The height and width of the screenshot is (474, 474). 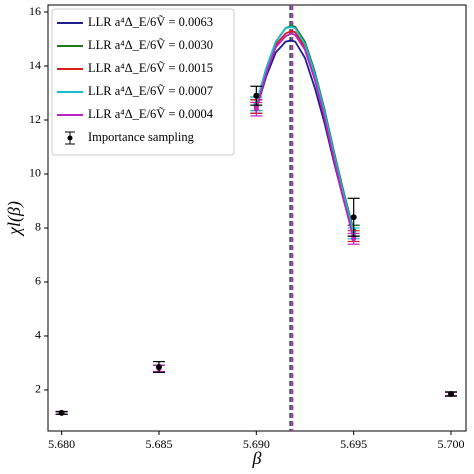 I want to click on legend-label: LLR a⁴Δ_E/6Ṽ = 0.0007, so click(x=150, y=91).